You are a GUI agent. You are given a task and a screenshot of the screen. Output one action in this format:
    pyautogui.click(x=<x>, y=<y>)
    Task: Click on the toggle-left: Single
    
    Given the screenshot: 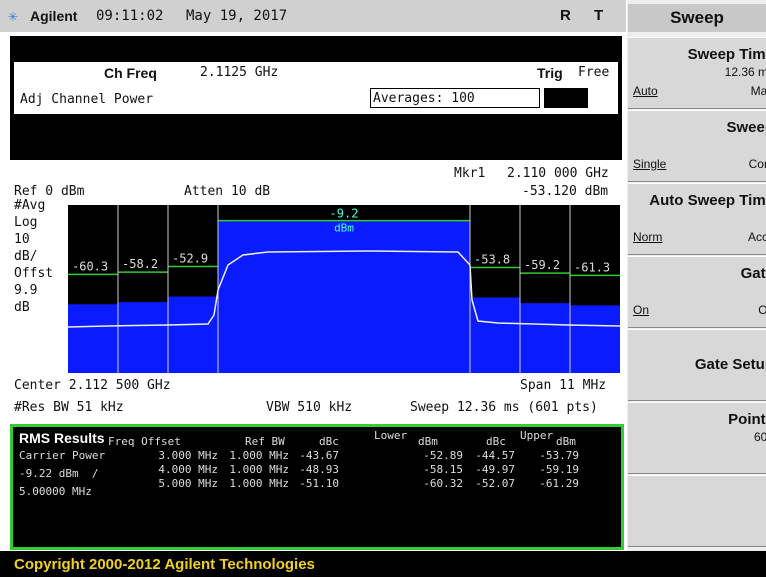 What is the action you would take?
    pyautogui.click(x=650, y=164)
    